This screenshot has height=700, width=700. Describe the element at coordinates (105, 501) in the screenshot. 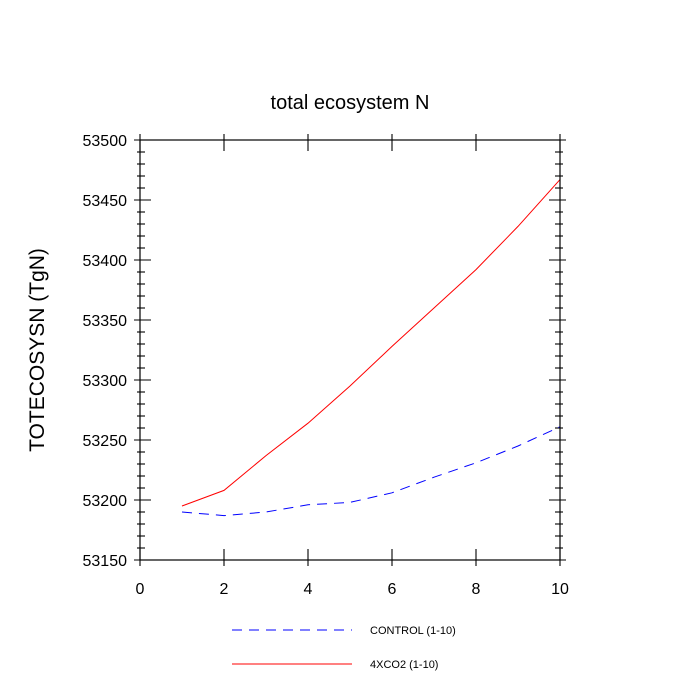

I see `y-tick-label: 53200` at that location.